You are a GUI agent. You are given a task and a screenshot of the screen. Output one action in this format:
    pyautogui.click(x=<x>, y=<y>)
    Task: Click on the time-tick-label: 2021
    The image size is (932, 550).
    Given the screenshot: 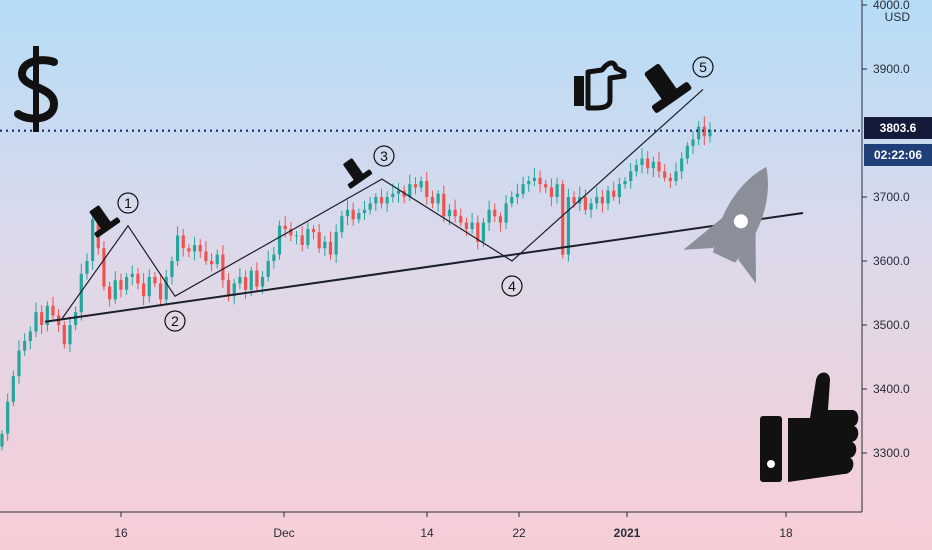 What is the action you would take?
    pyautogui.click(x=627, y=533)
    